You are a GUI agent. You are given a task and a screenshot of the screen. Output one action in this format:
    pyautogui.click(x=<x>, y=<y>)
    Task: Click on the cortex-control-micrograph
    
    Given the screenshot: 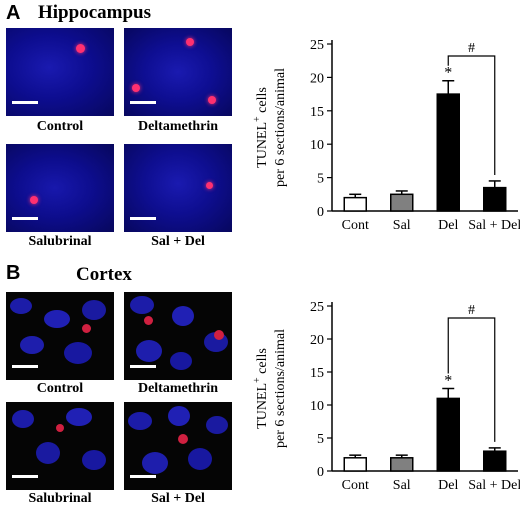 What is the action you would take?
    pyautogui.click(x=60, y=336)
    